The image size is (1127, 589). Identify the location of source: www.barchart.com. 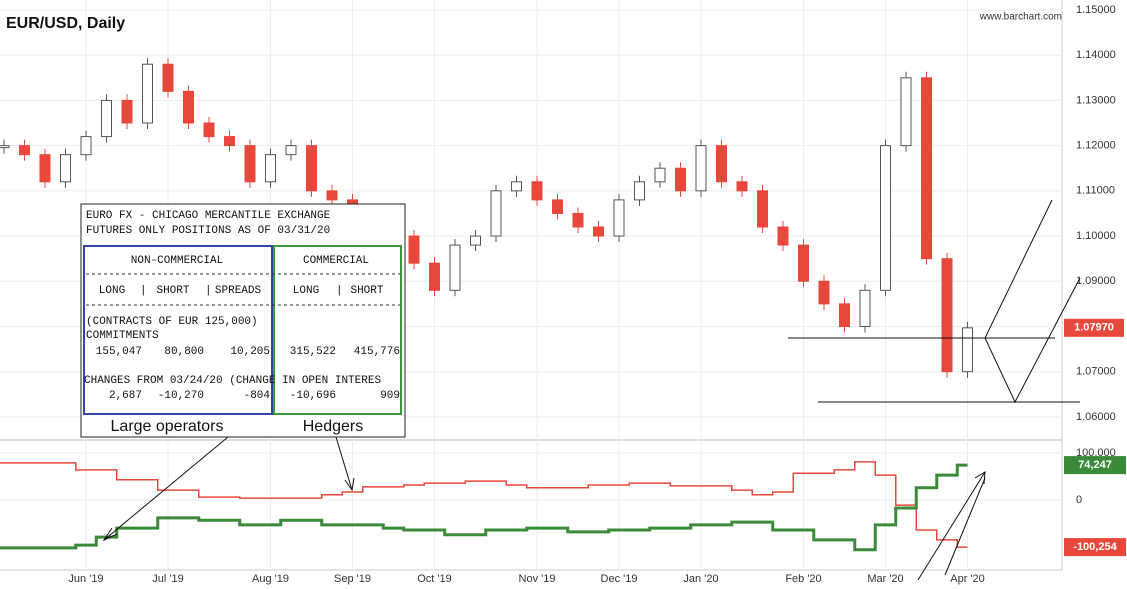
(1020, 17).